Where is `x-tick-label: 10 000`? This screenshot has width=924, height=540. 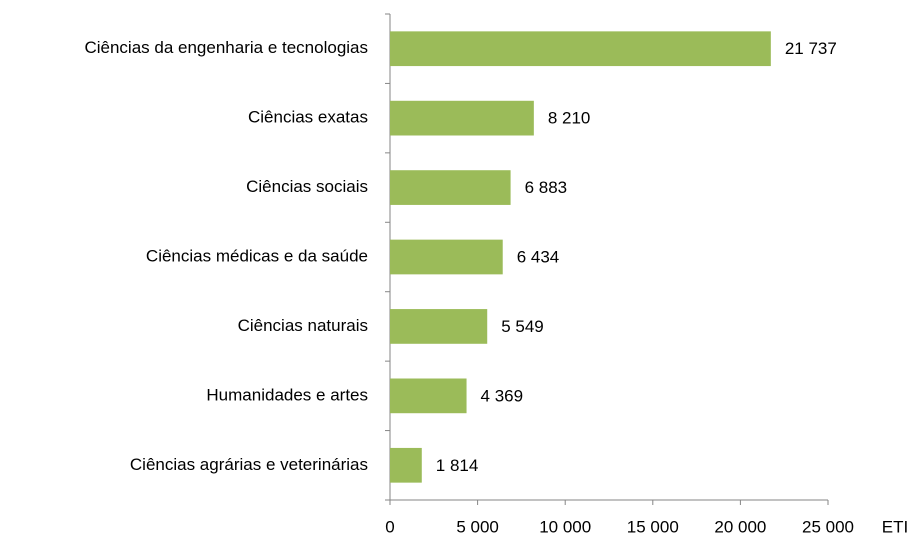
x-tick-label: 10 000 is located at coordinates (565, 526).